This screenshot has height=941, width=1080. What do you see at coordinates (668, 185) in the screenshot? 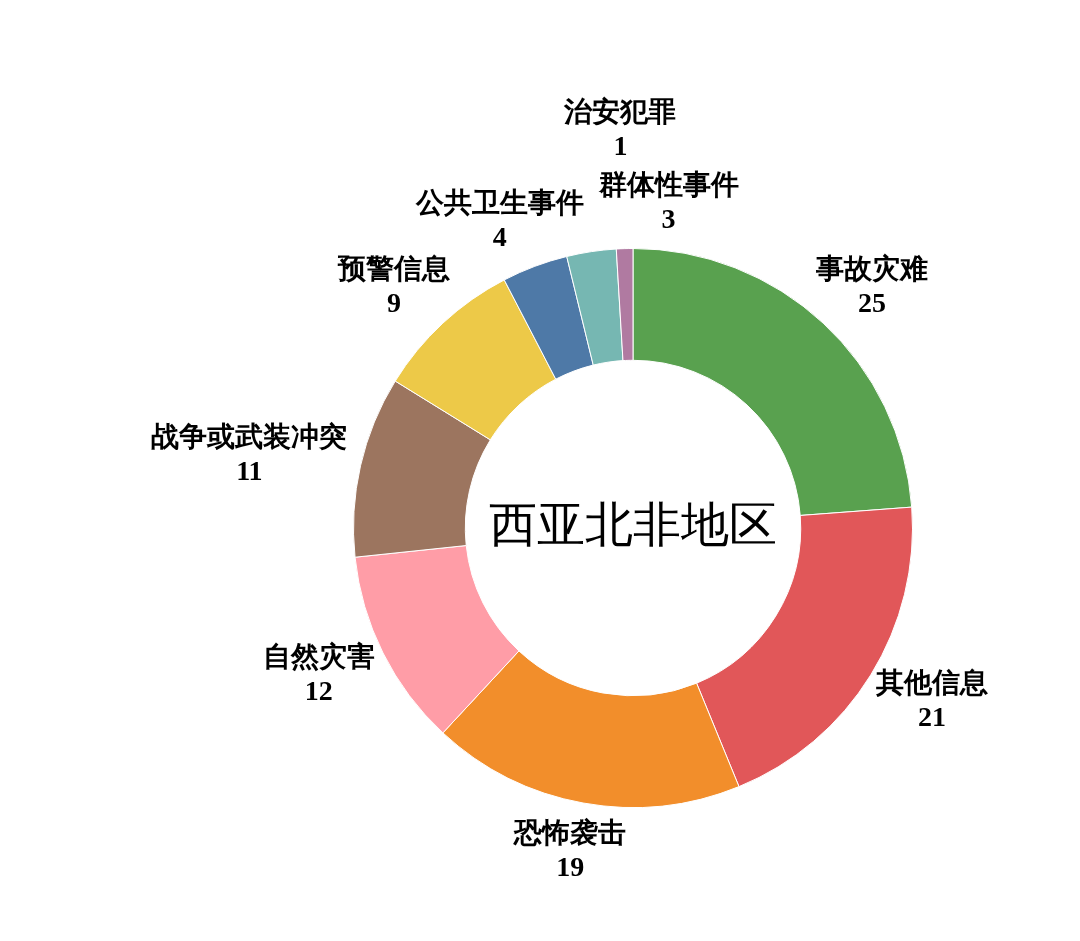
I see `slice-label: 群体性事件` at bounding box center [668, 185].